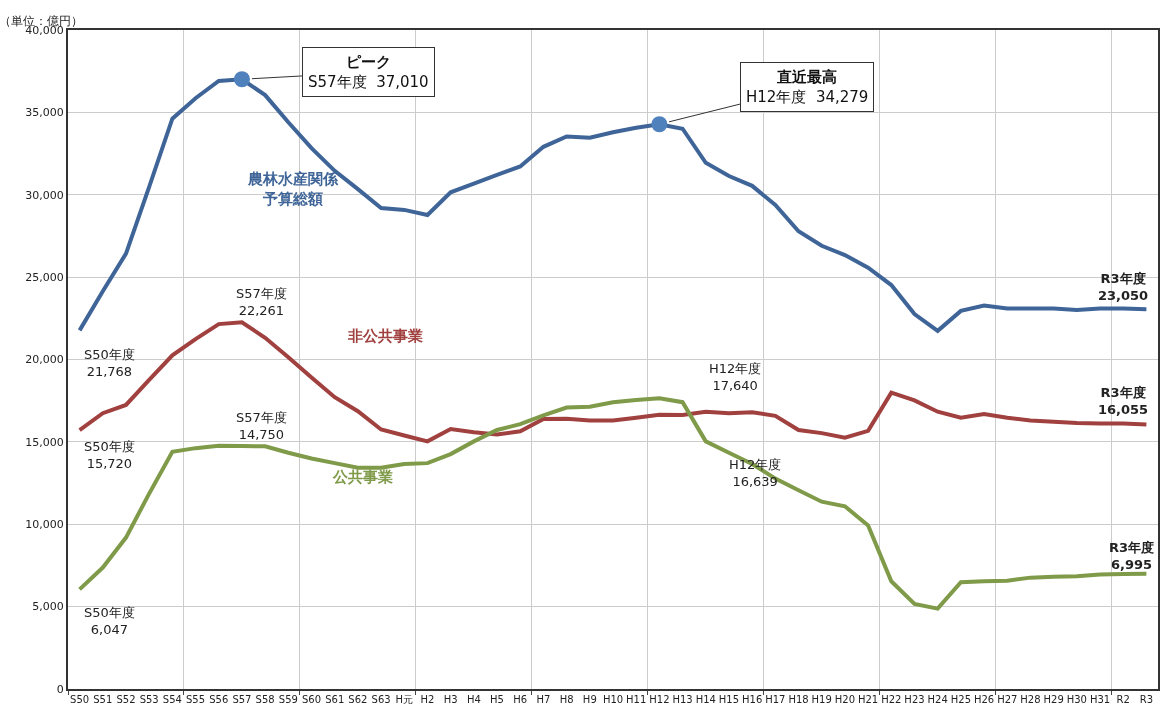 The height and width of the screenshot is (717, 1173). Describe the element at coordinates (960, 699) in the screenshot. I see `x-tick-label: H25` at that location.